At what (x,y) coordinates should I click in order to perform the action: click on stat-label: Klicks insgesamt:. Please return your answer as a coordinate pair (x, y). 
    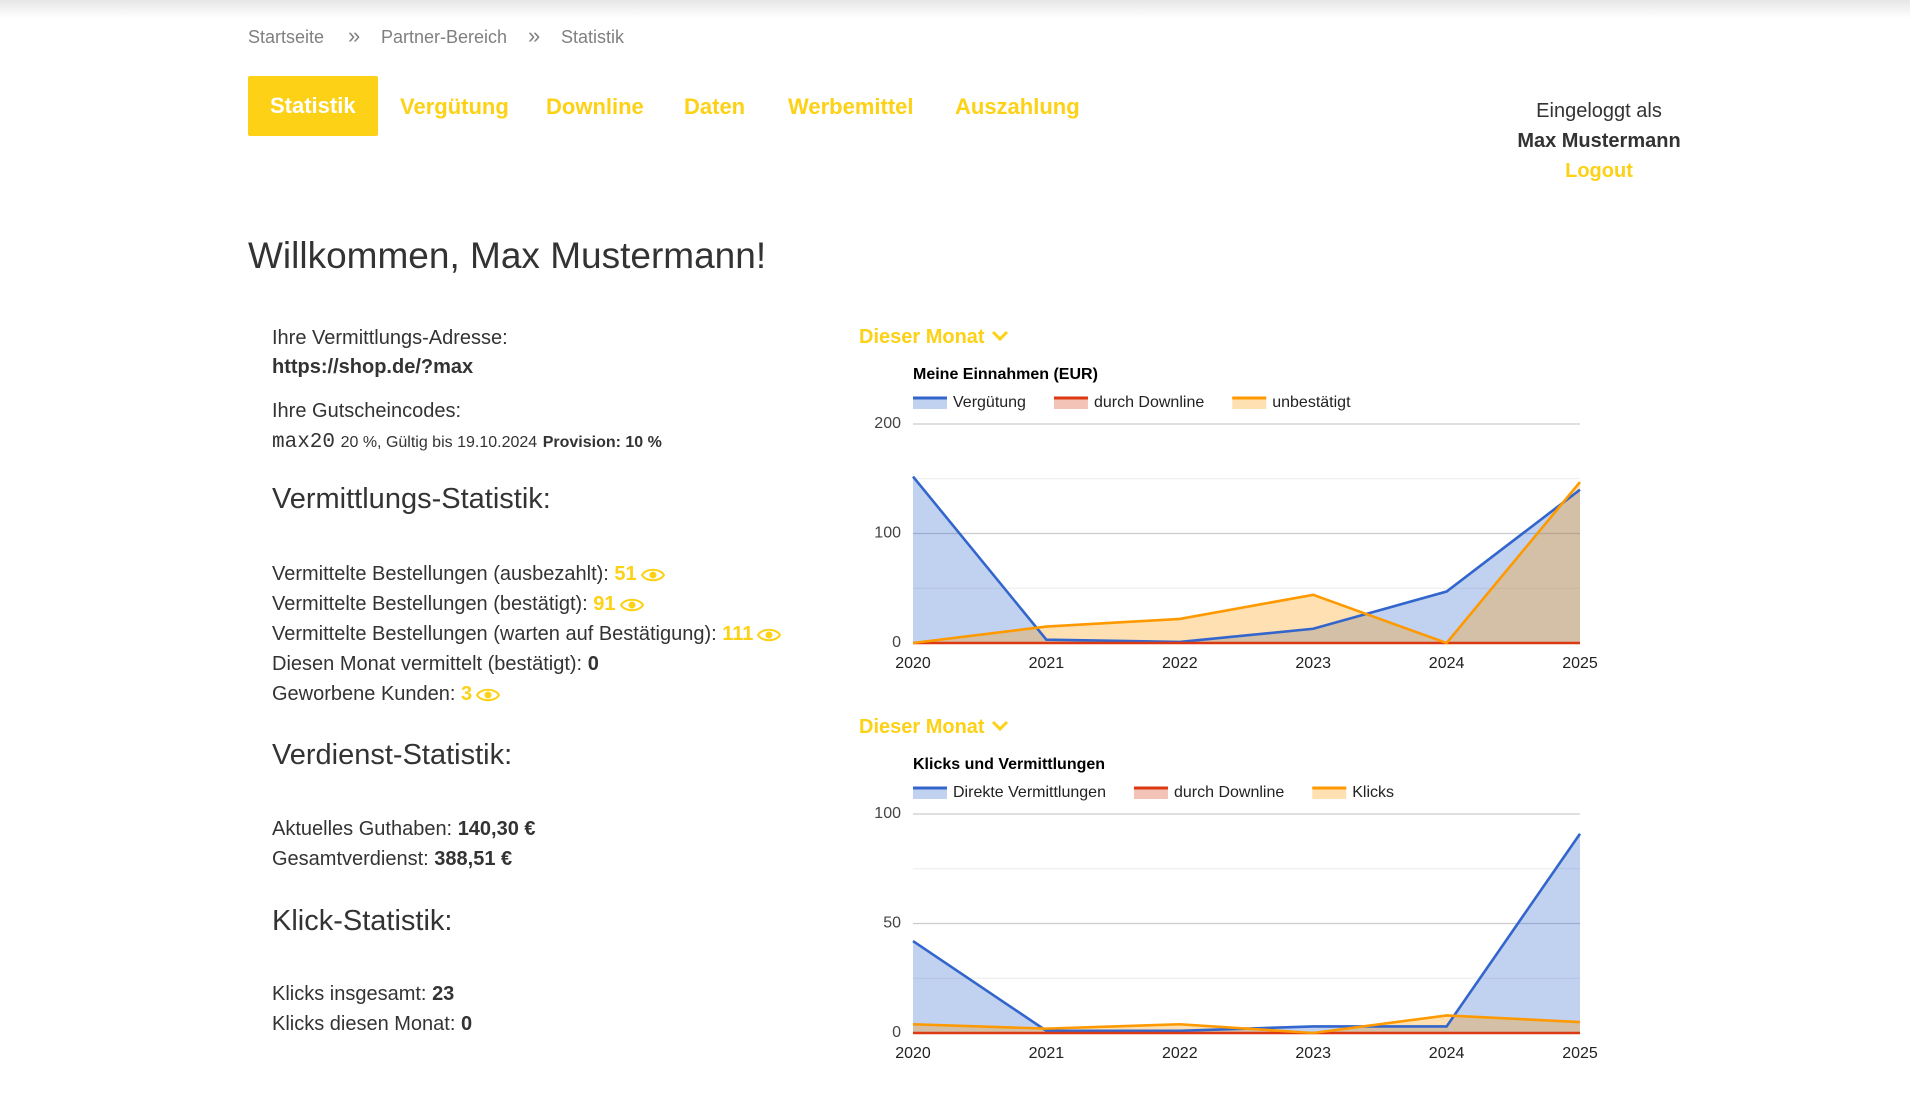
    Looking at the image, I should click on (349, 994).